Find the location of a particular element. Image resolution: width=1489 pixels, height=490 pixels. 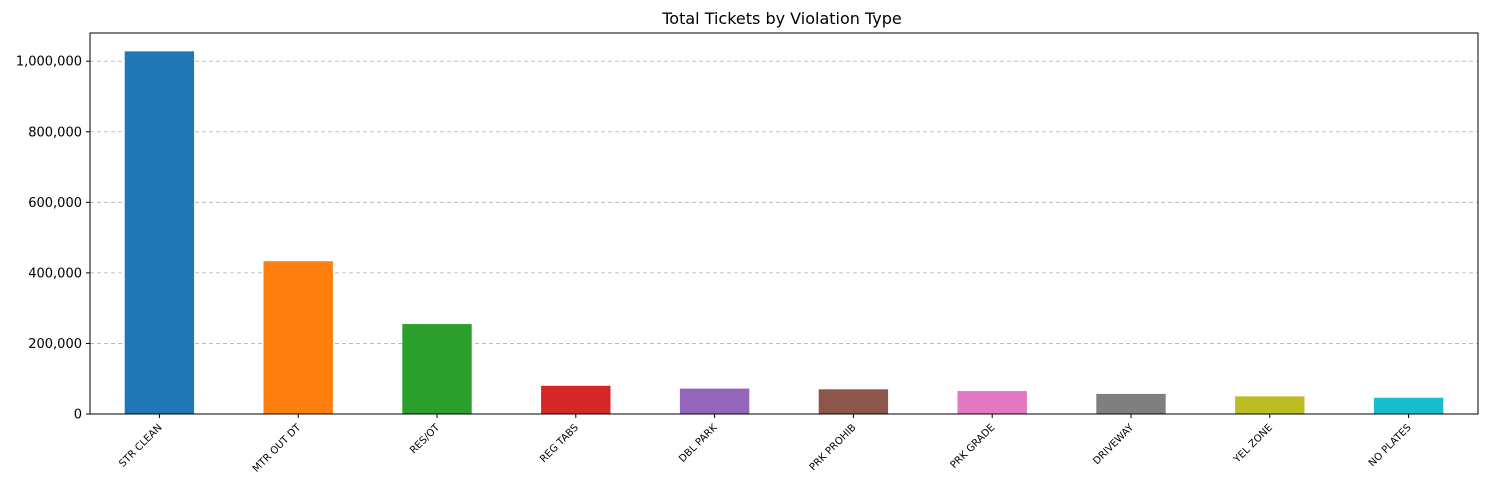

bar-prk-prohib is located at coordinates (853, 401).